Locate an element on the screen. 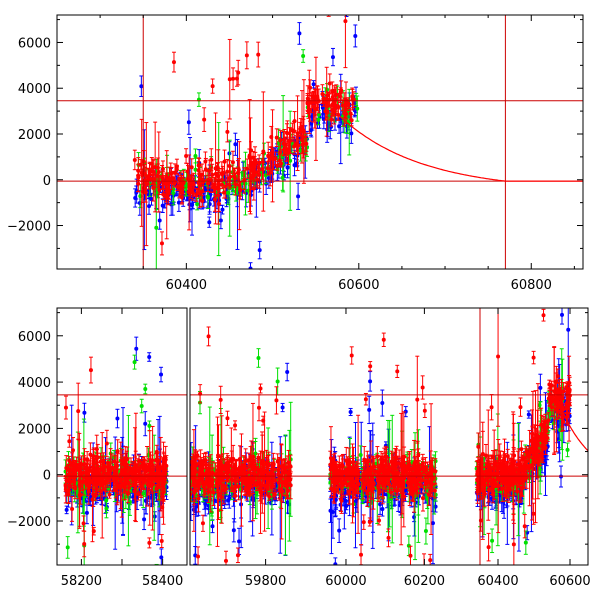  model-curve is located at coordinates (453, 141).